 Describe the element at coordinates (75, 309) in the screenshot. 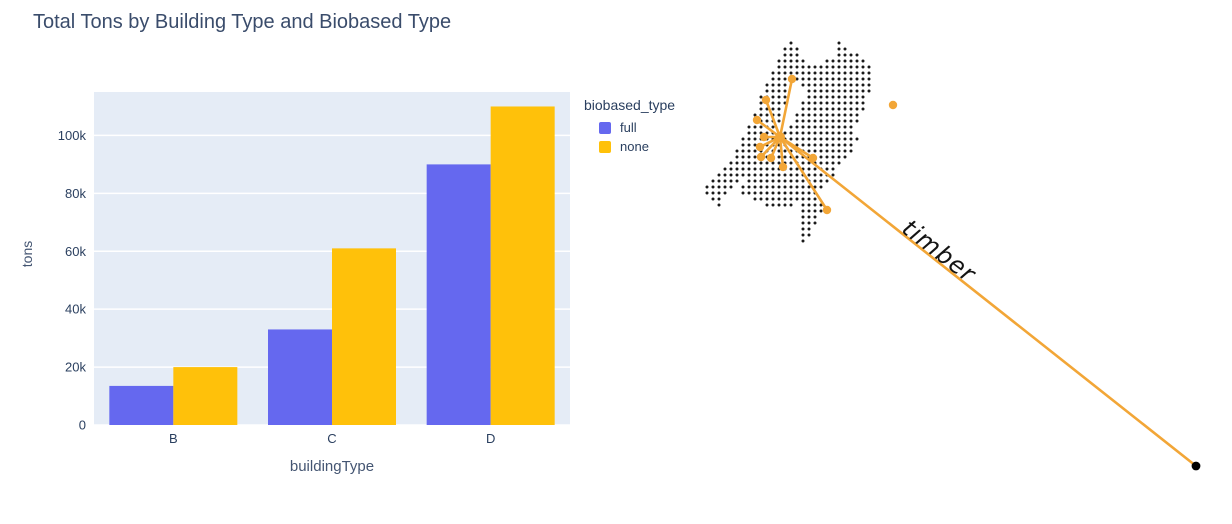

I see `y-tick-label: 40k` at that location.